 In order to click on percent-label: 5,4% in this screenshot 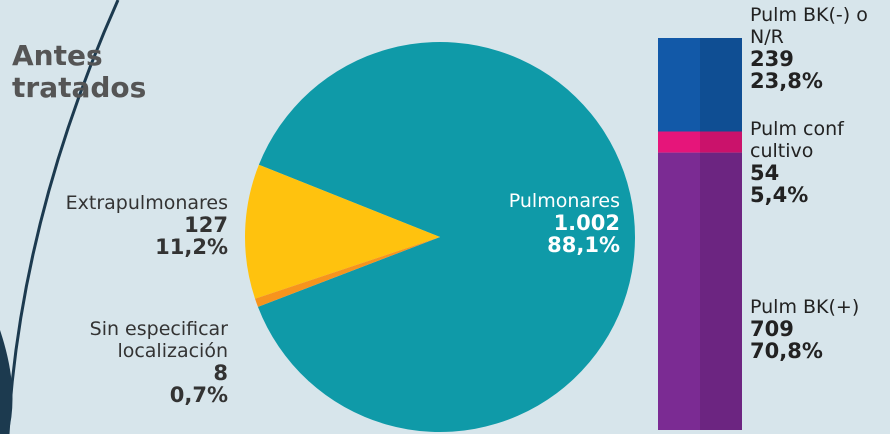, I will do `click(779, 195)`.